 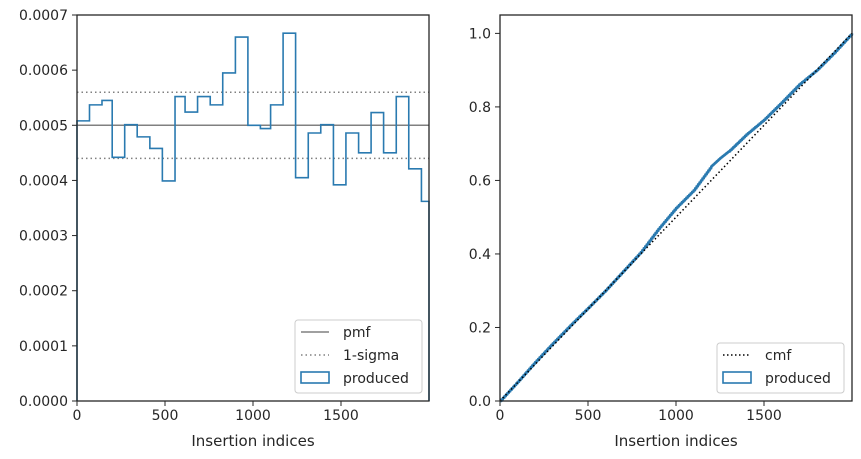 I want to click on legend-pmf-label: pmf, so click(x=357, y=333).